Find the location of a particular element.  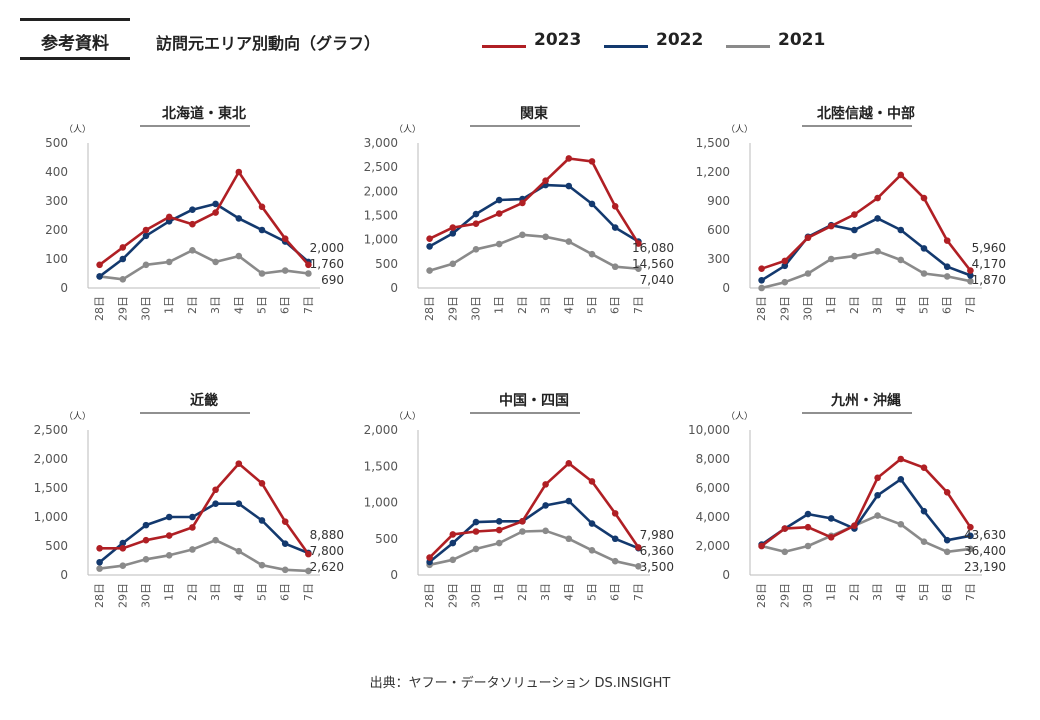

y-tick-label: 1,200 is located at coordinates (713, 172).